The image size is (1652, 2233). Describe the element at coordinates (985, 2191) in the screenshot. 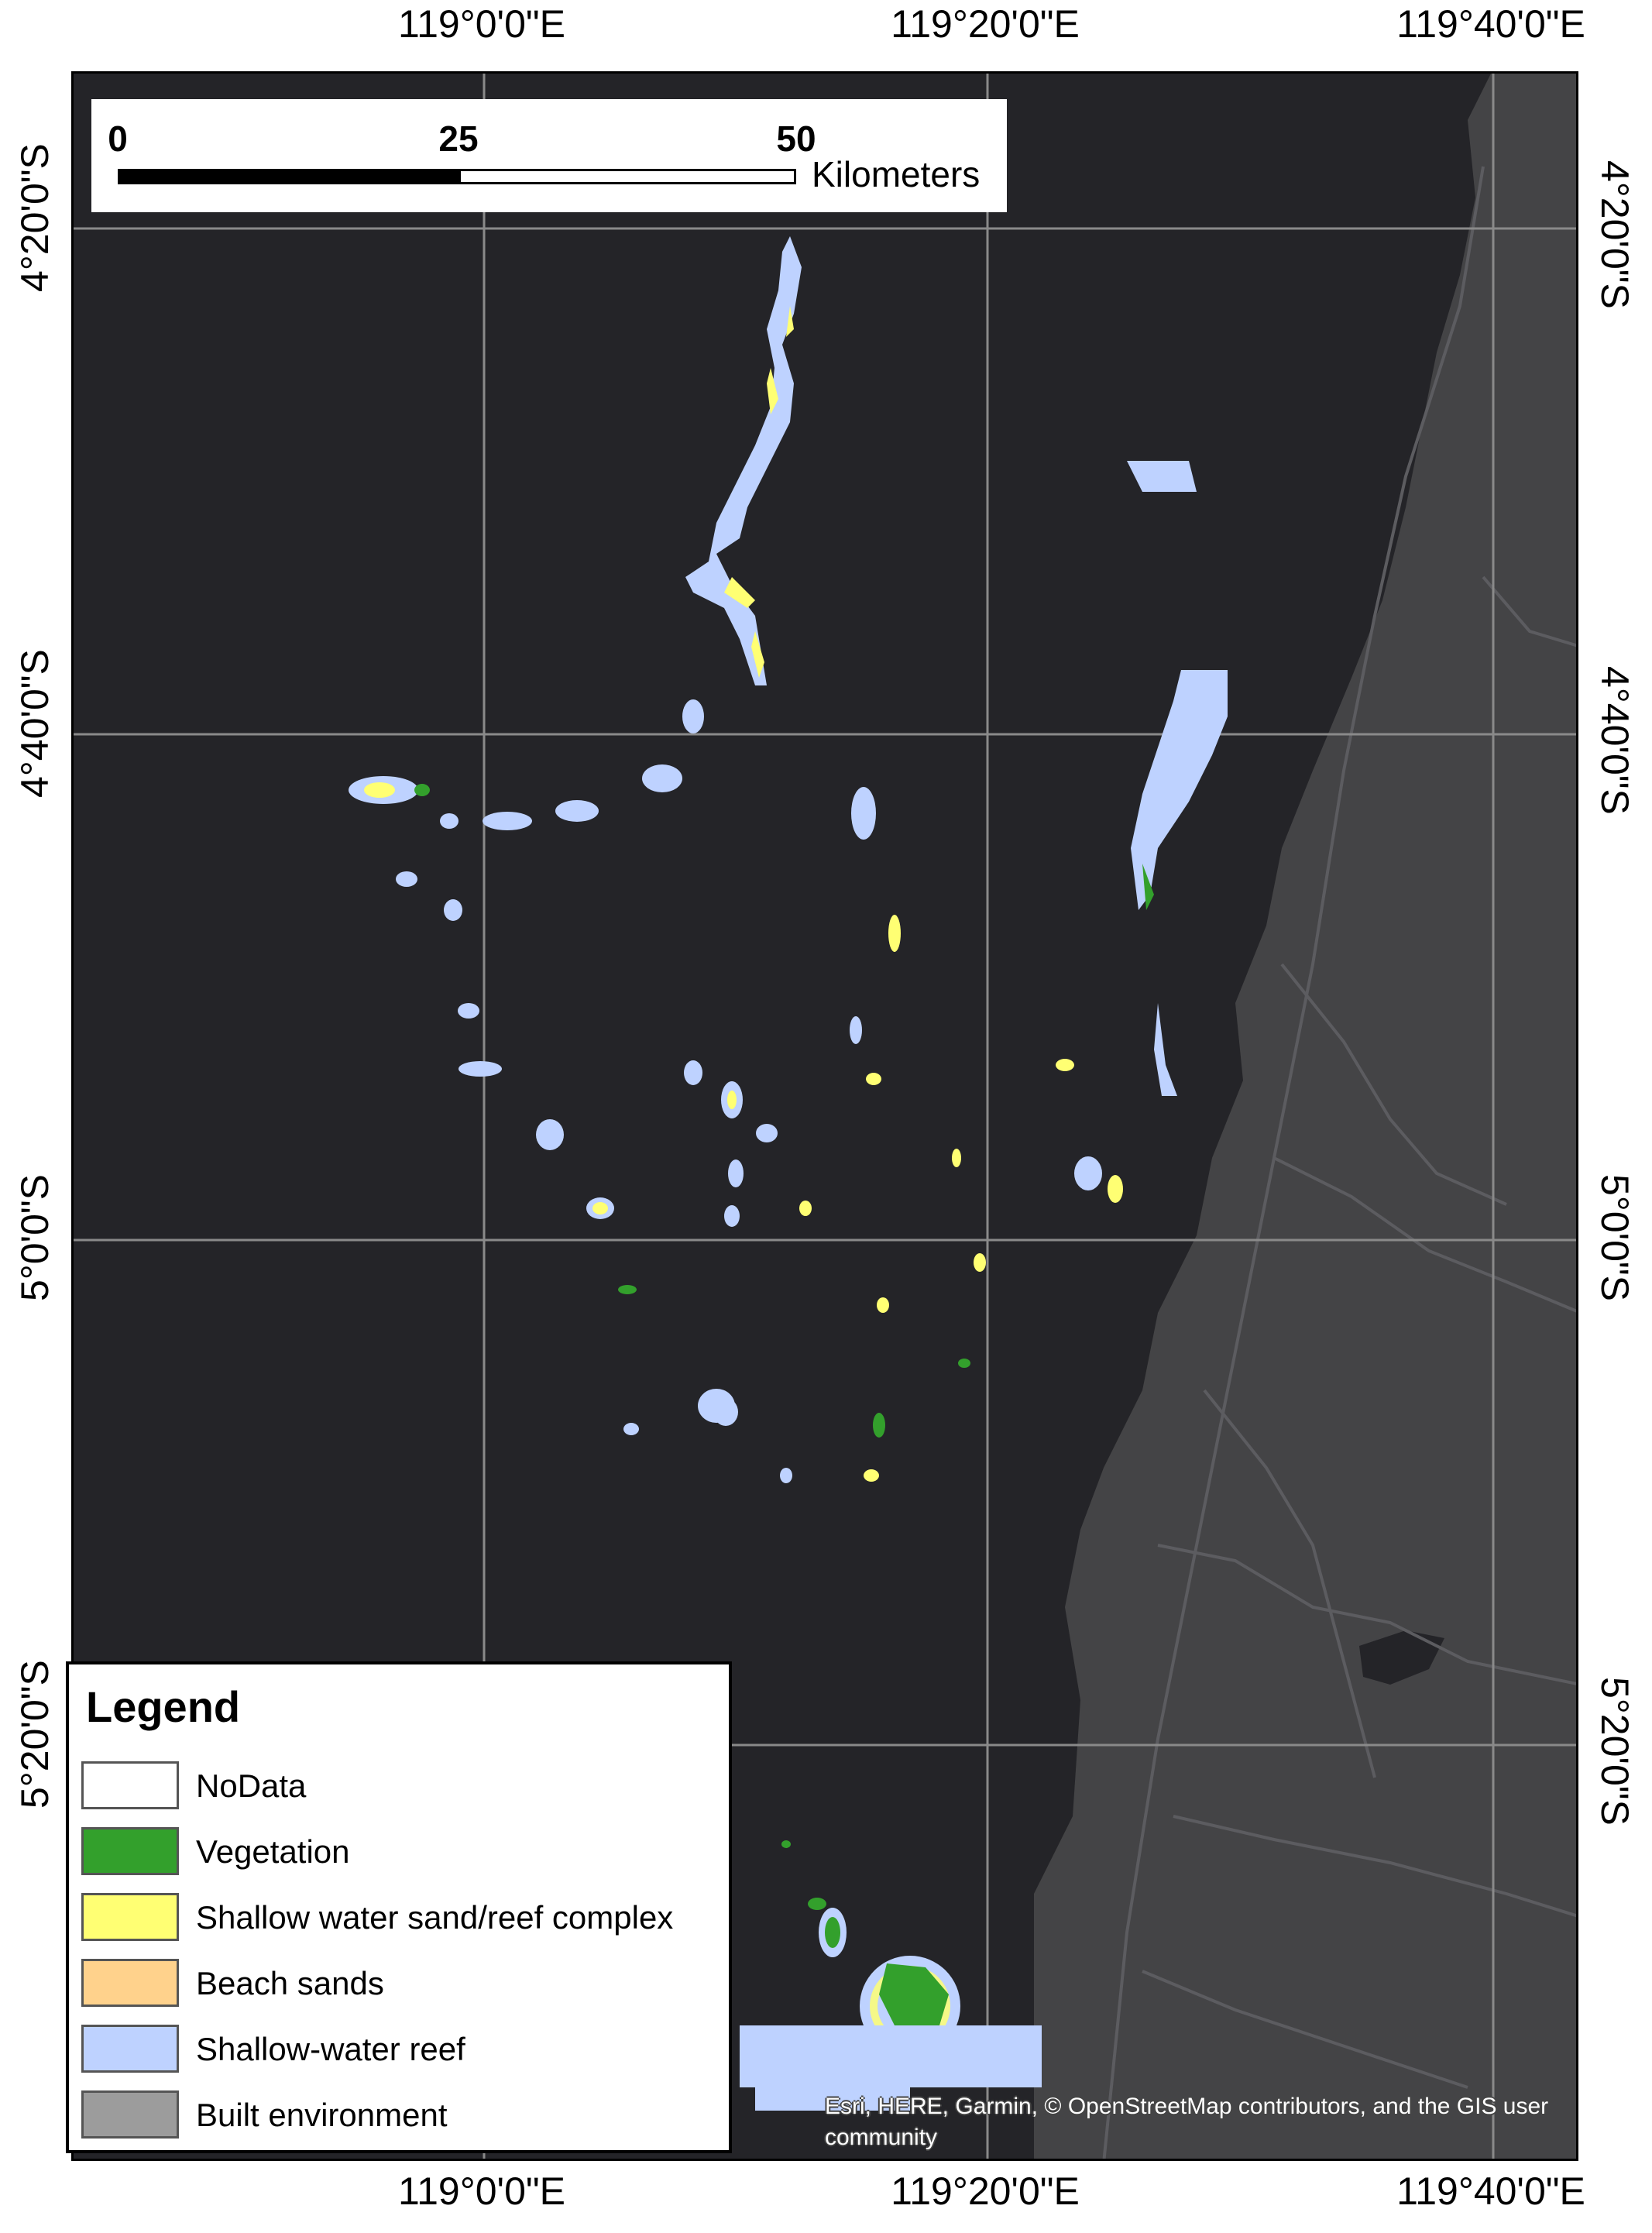

I see `lon-label-bottom-2: 119°20'0"E` at that location.